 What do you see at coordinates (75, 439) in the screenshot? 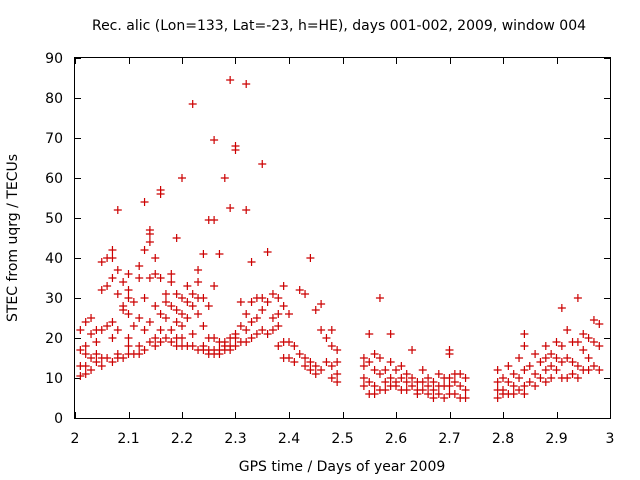
I see `x-tick-label: 2` at bounding box center [75, 439].